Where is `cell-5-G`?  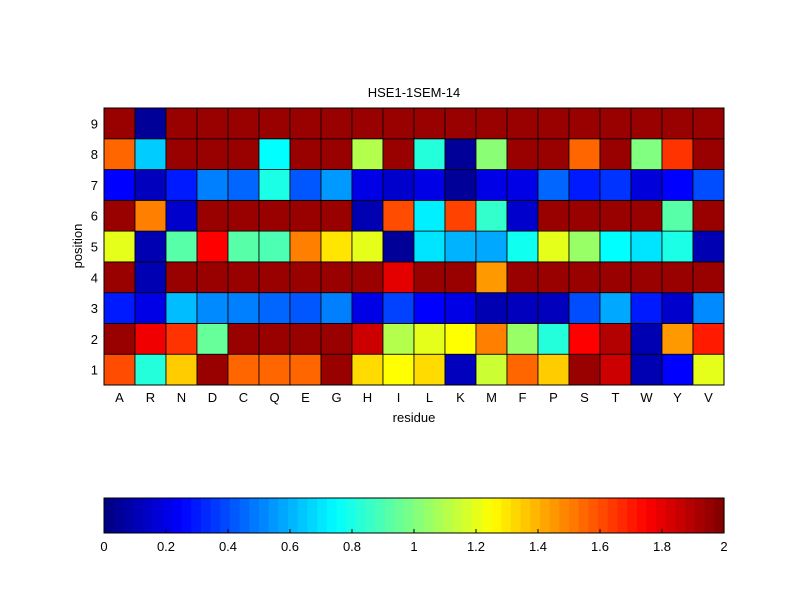 cell-5-G is located at coordinates (336, 246).